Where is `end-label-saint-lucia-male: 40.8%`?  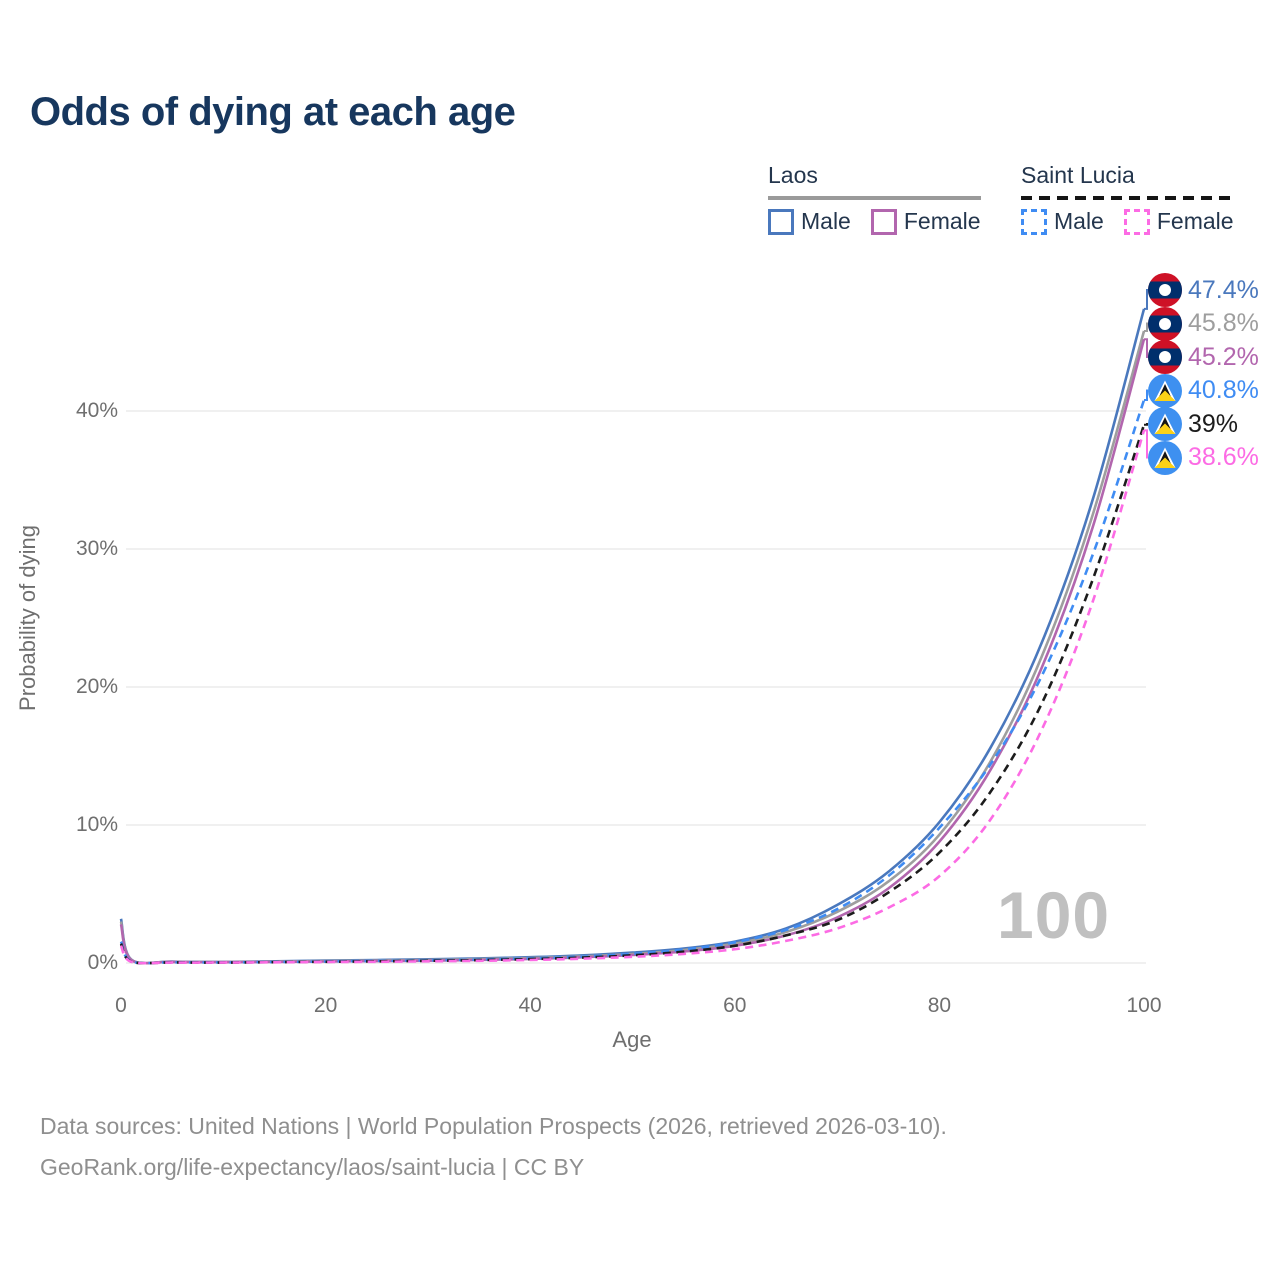
end-label-saint-lucia-male: 40.8% is located at coordinates (1203, 390).